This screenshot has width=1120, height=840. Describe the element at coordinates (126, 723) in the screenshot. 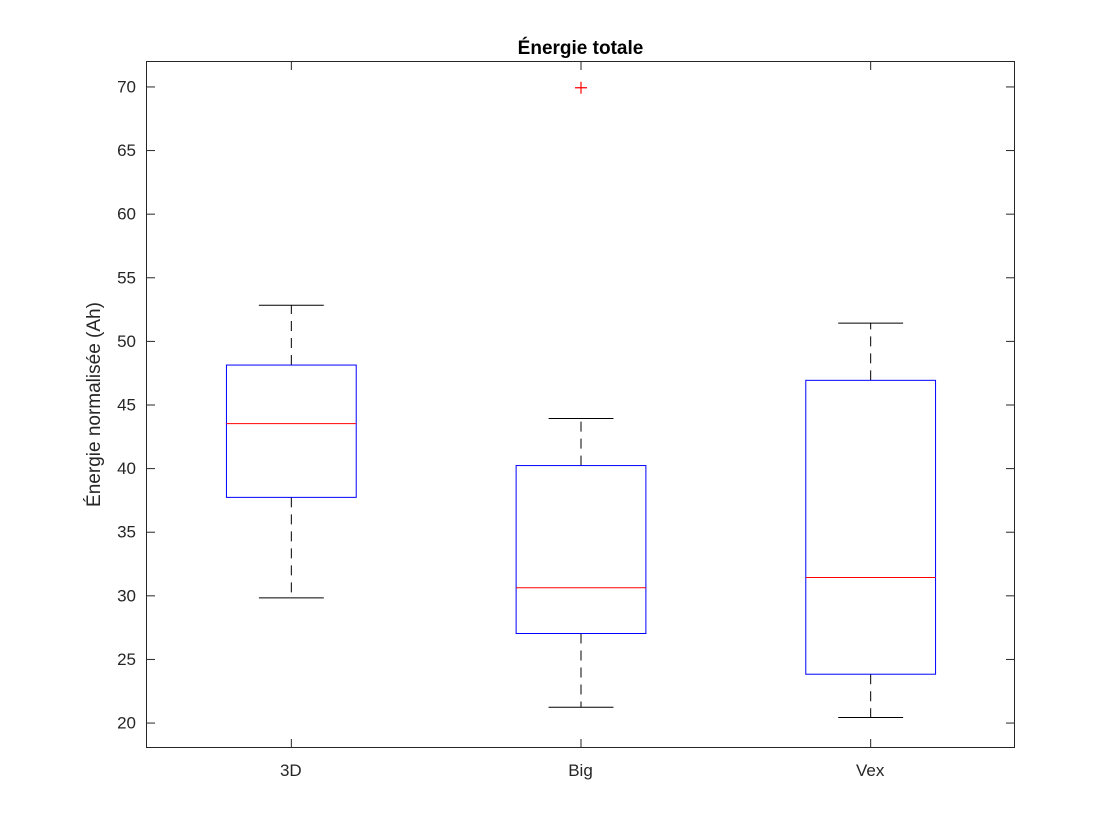

I see `y-tick-label: 20` at that location.